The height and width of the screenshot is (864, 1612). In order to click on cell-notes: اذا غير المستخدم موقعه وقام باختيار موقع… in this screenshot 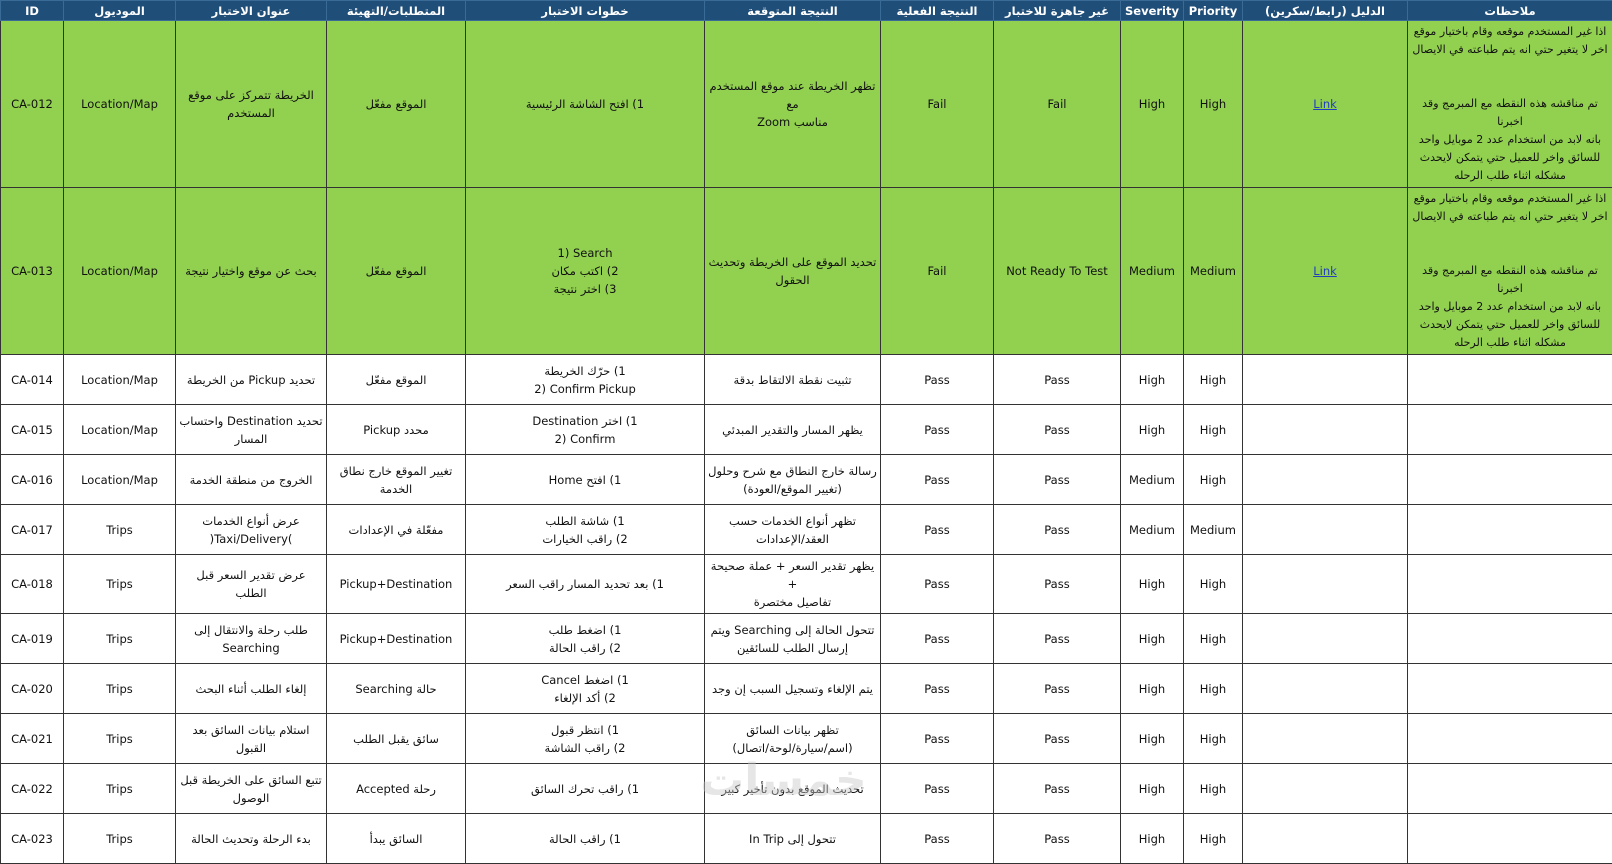, I will do `click(1510, 104)`.